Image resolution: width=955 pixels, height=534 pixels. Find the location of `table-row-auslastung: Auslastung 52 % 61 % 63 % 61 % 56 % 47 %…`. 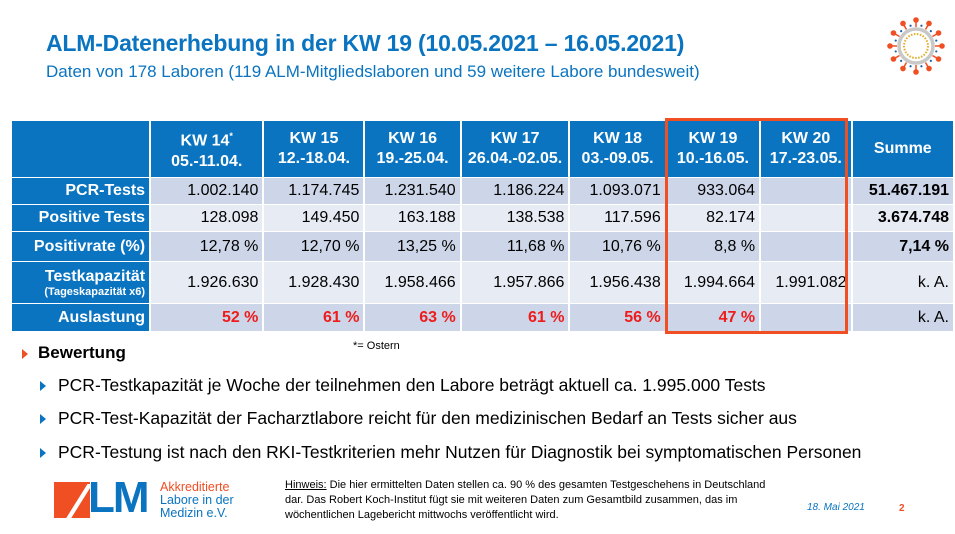

table-row-auslastung: Auslastung 52 % 61 % 63 % 61 % 56 % 47 %… is located at coordinates (482, 317).